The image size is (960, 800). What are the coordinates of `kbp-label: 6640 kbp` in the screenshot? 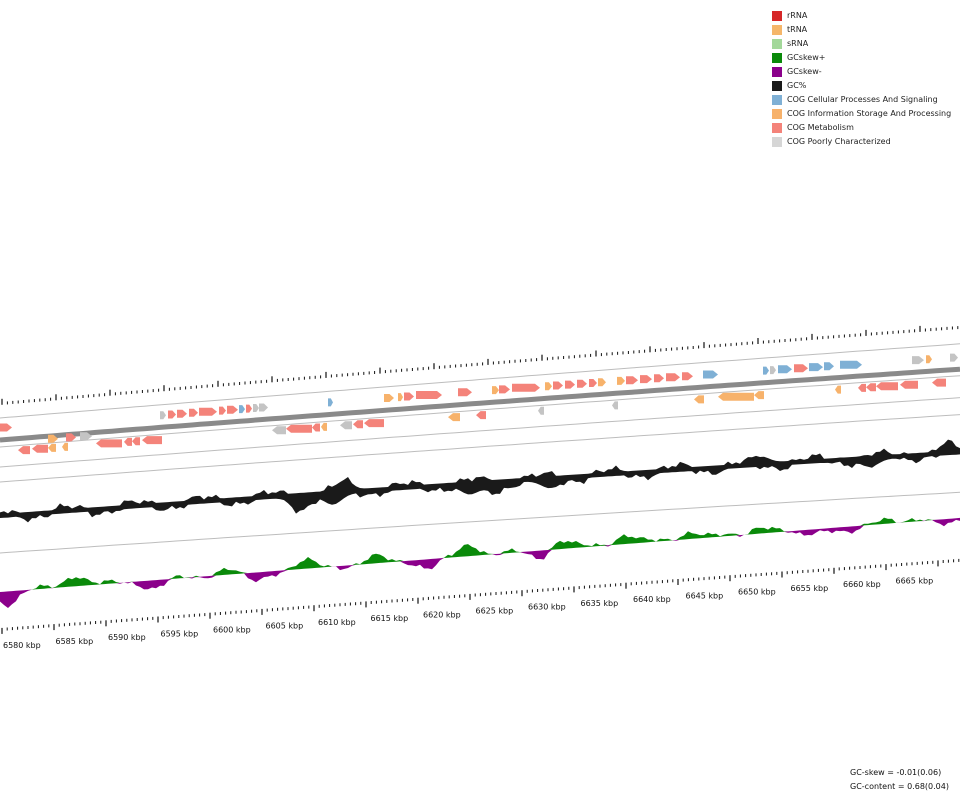 It's located at (652, 599).